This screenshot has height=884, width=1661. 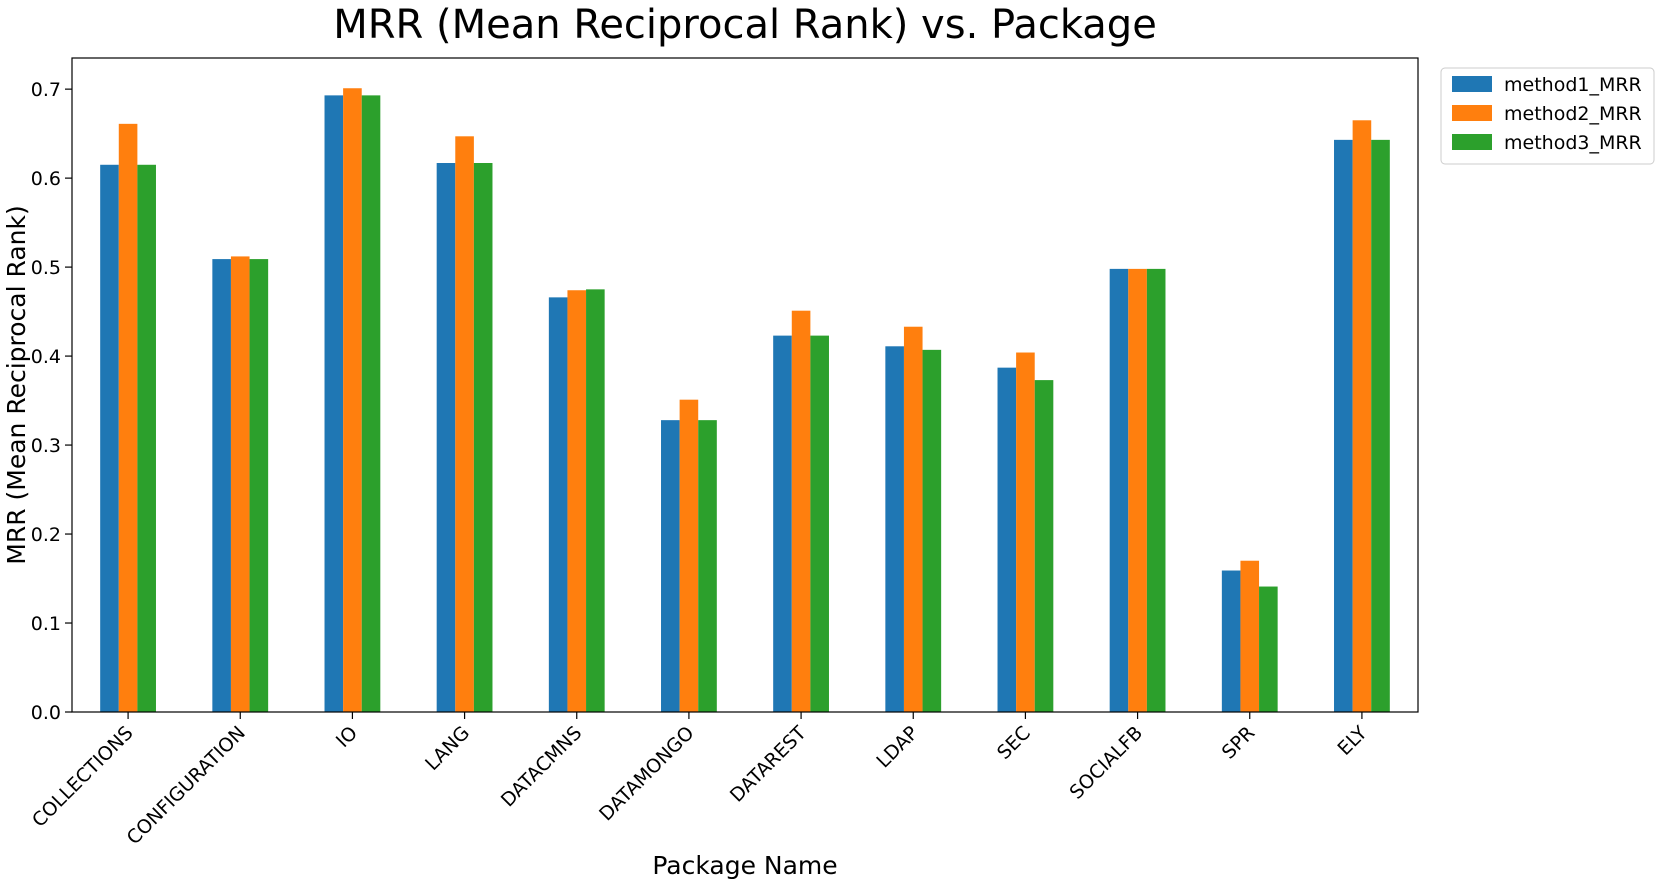 What do you see at coordinates (932, 530) in the screenshot?
I see `bar-method3_MRR-ldap` at bounding box center [932, 530].